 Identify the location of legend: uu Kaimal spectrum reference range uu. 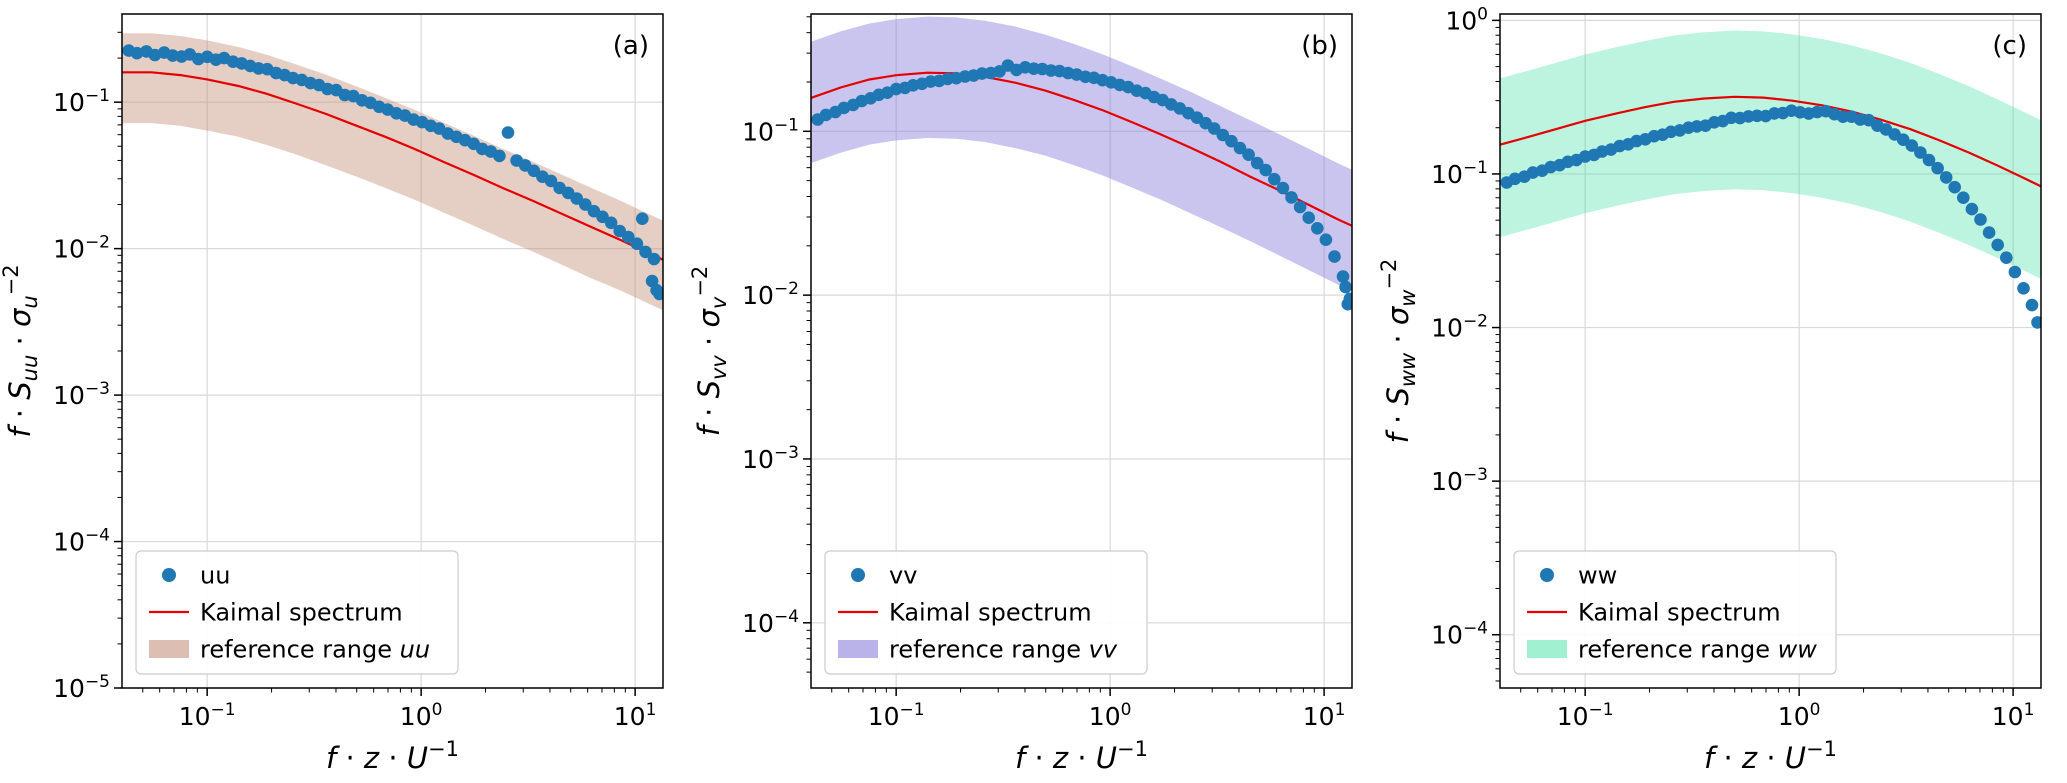
(297, 612).